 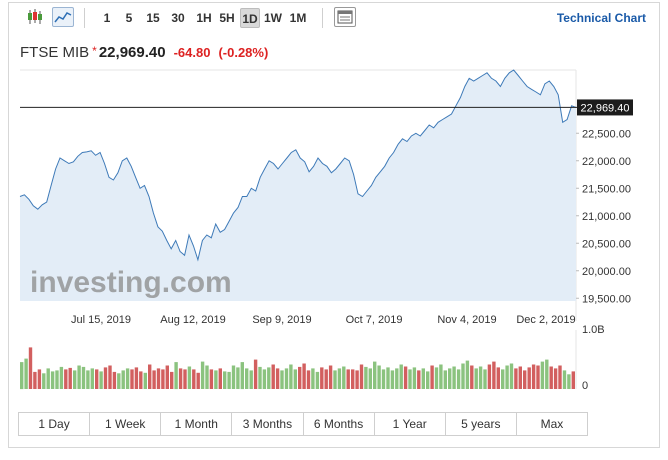 I want to click on range-button-3-months: 3 Months, so click(x=268, y=424).